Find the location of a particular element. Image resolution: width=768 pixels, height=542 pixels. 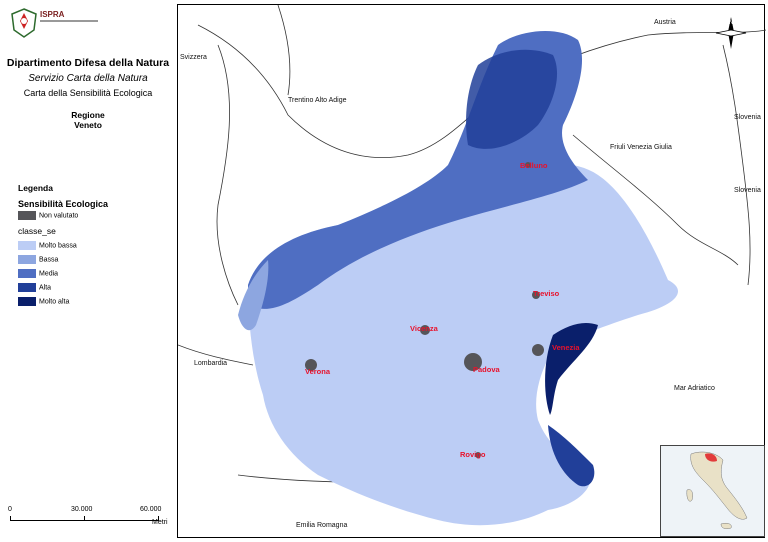

italy-inset-canvas is located at coordinates (717, 490).